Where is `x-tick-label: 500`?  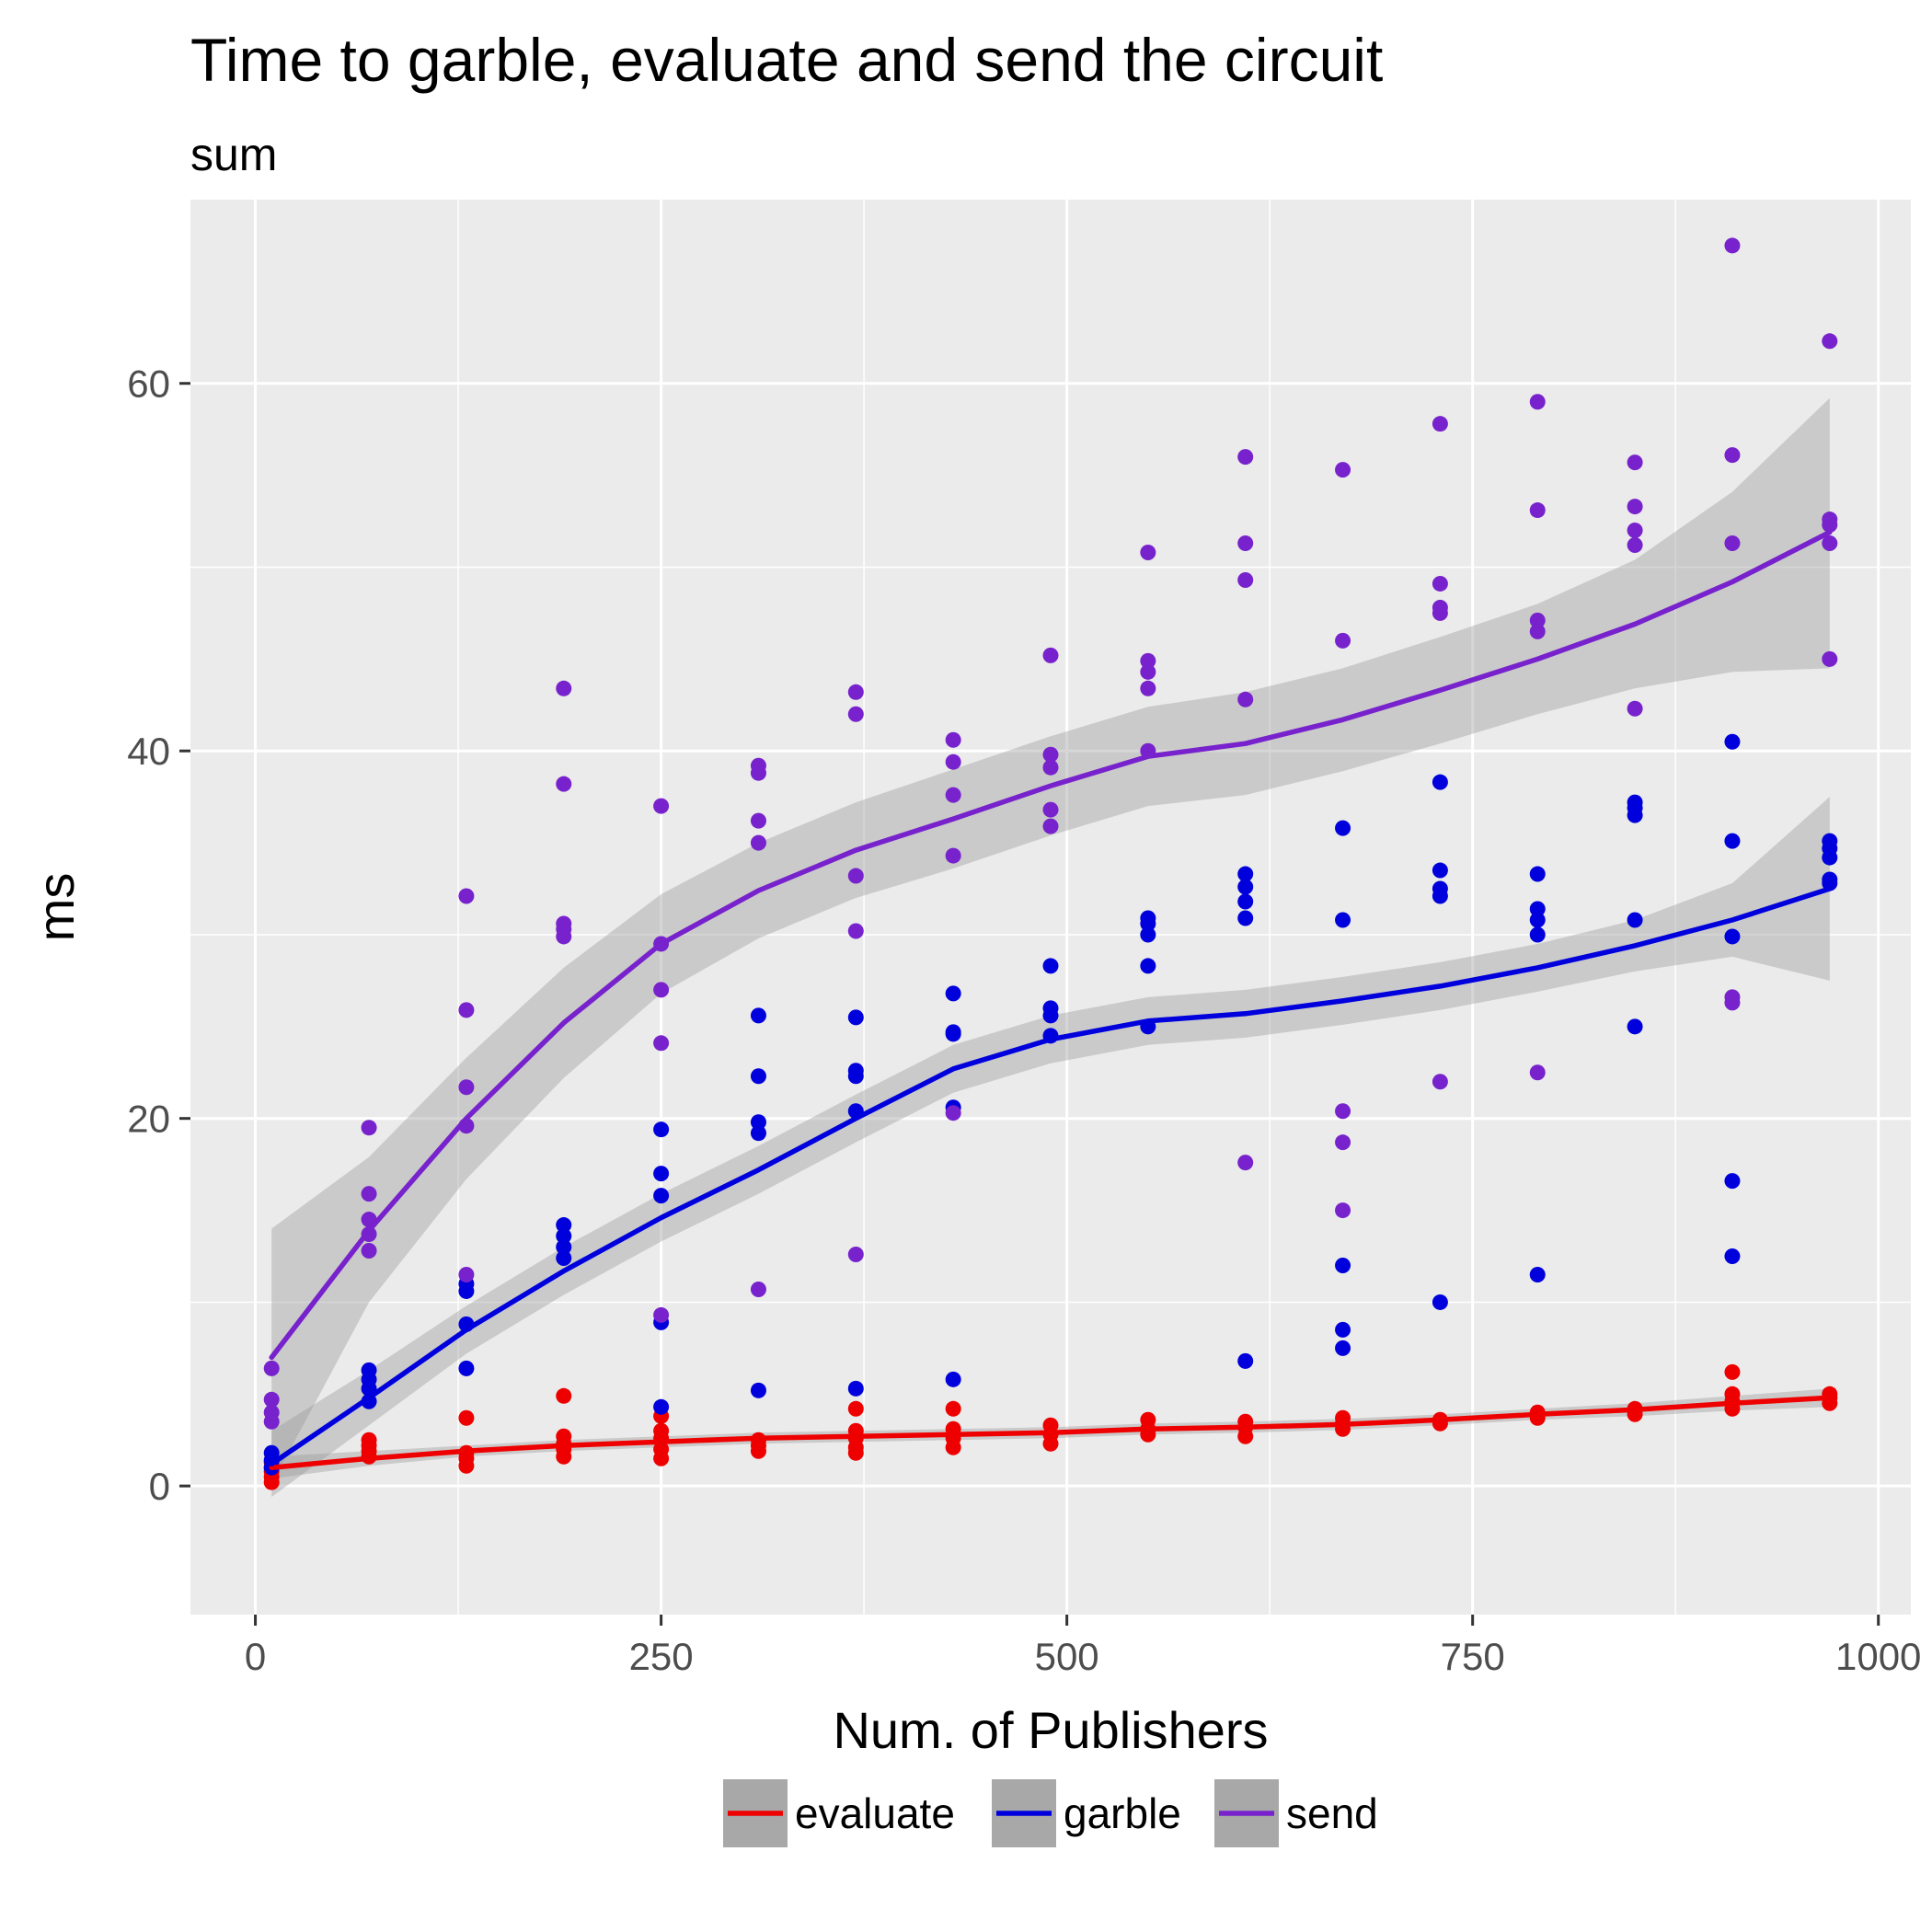
x-tick-label: 500 is located at coordinates (1067, 1656).